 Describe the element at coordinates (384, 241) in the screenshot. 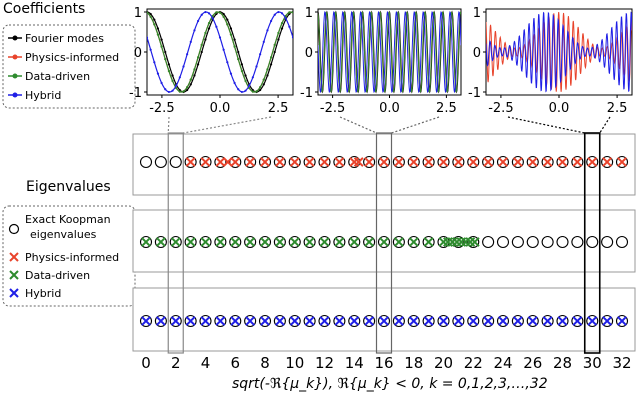

I see `eigen-row-data-driven` at that location.